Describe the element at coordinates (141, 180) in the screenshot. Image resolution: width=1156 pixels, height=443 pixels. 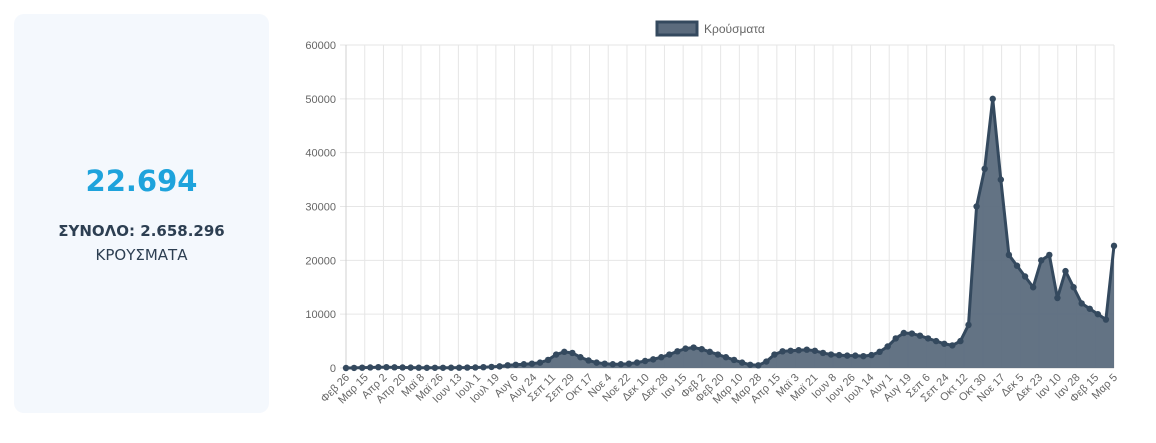
I see `daily-cases-value: 22.694` at that location.